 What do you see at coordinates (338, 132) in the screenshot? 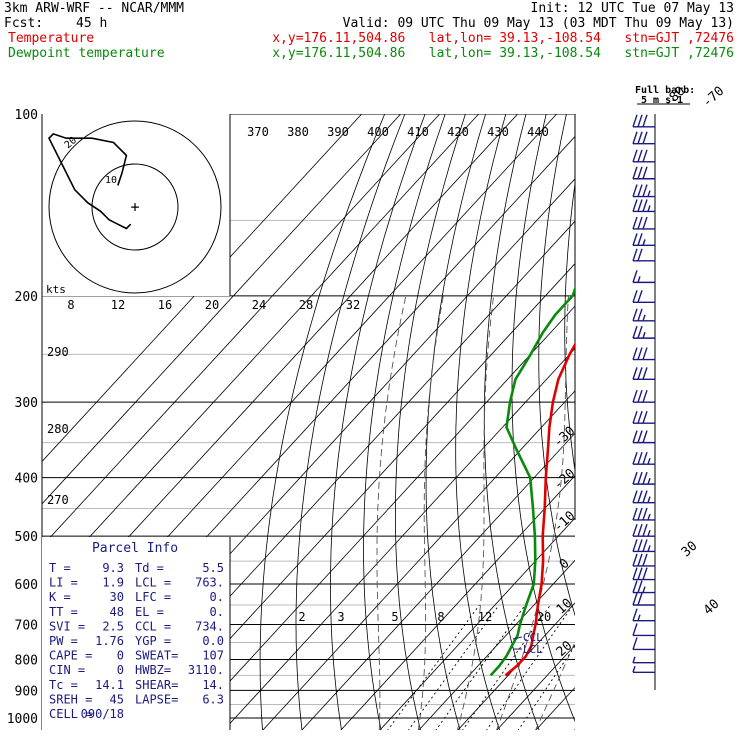
I see `theta-tick-390: 390` at bounding box center [338, 132].